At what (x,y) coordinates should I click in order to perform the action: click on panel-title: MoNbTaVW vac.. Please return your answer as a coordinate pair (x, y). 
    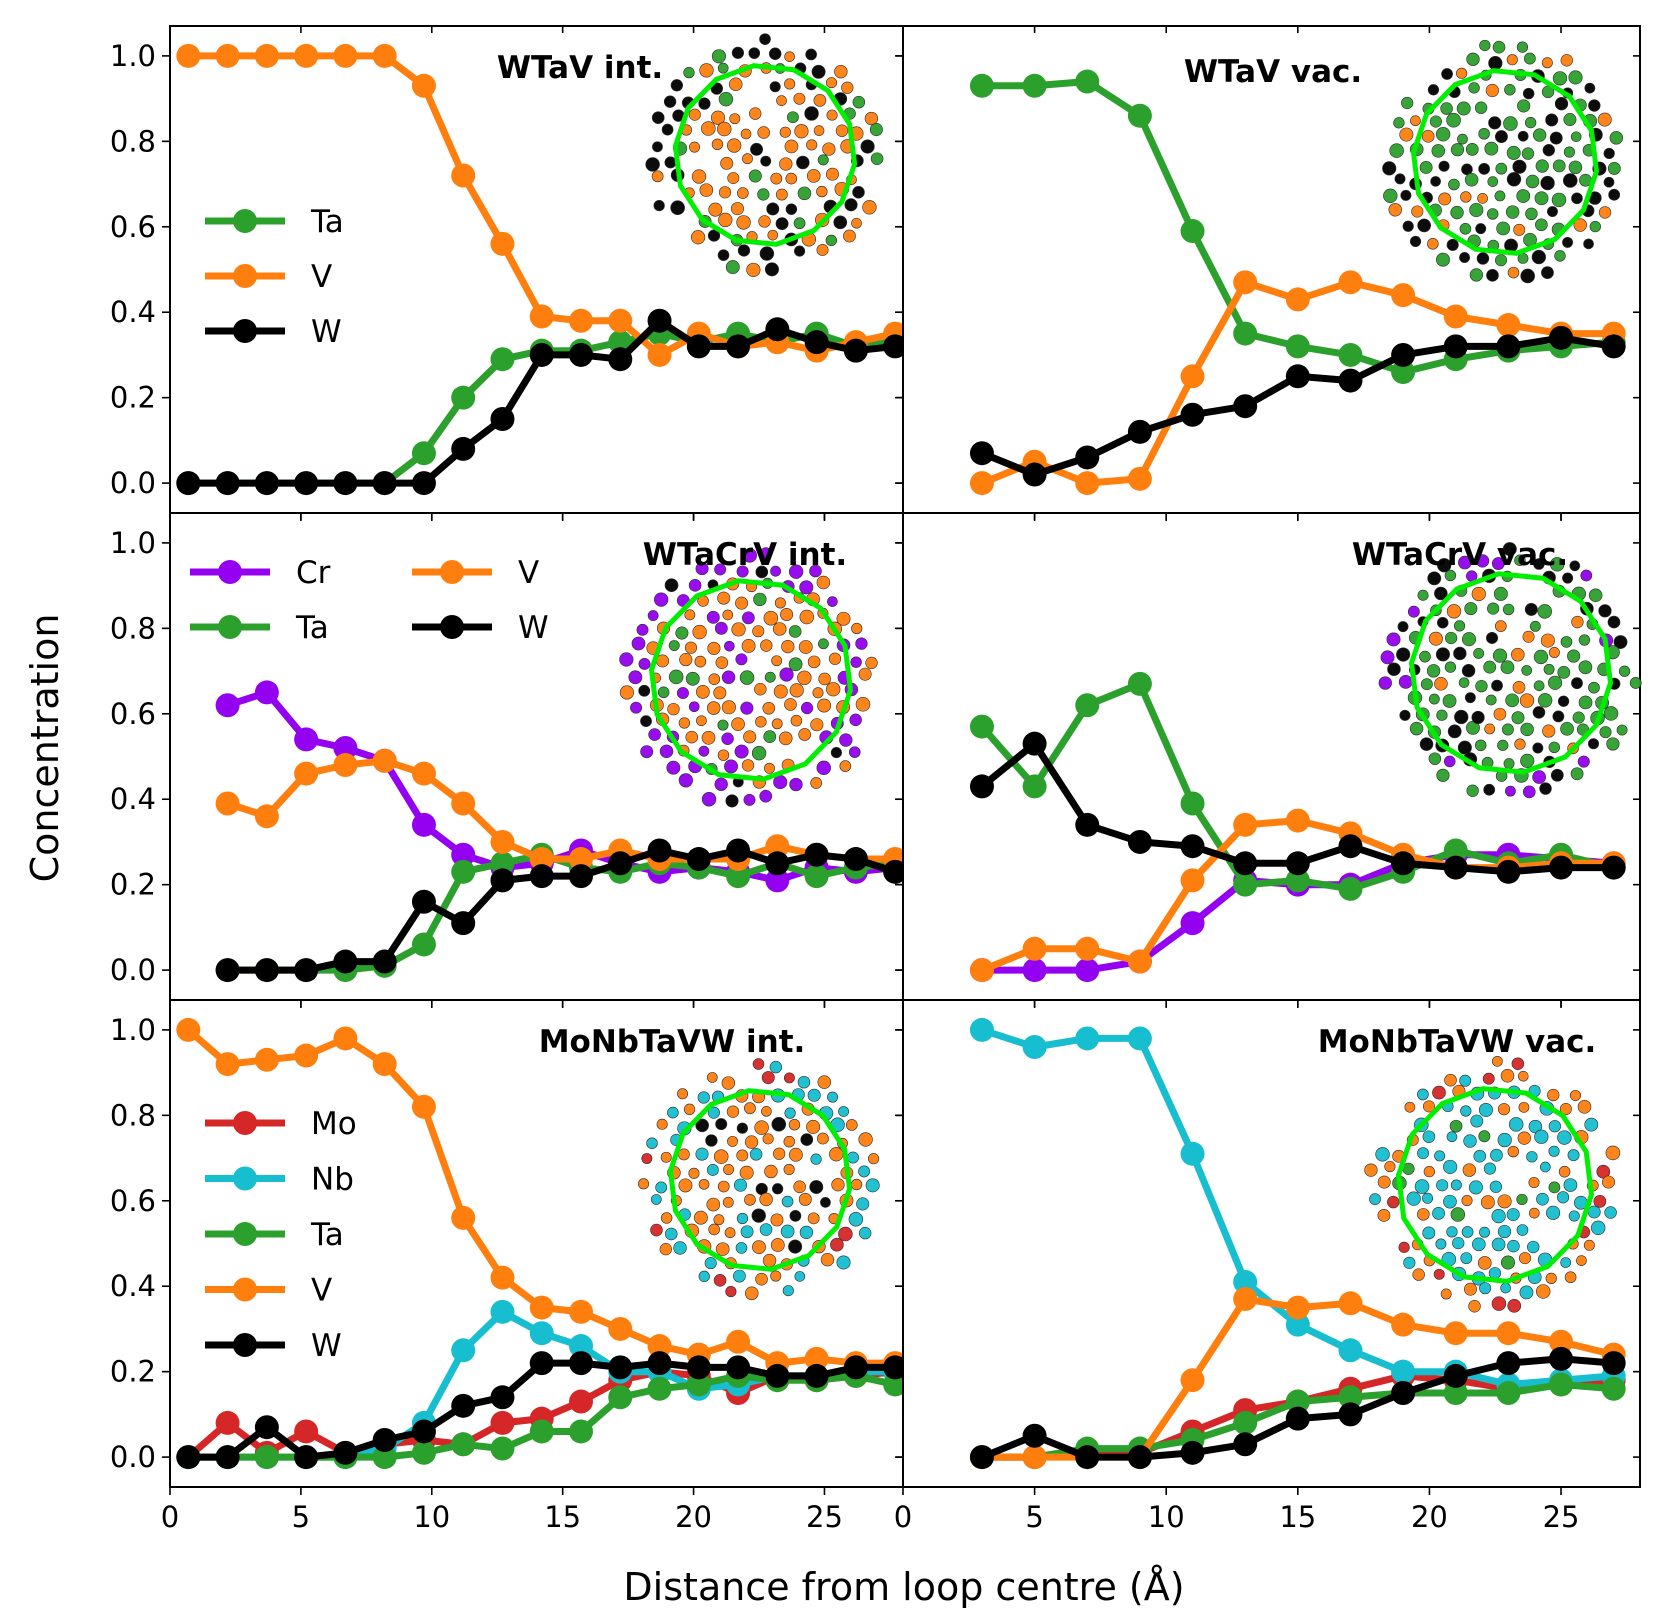
    Looking at the image, I should click on (1457, 1042).